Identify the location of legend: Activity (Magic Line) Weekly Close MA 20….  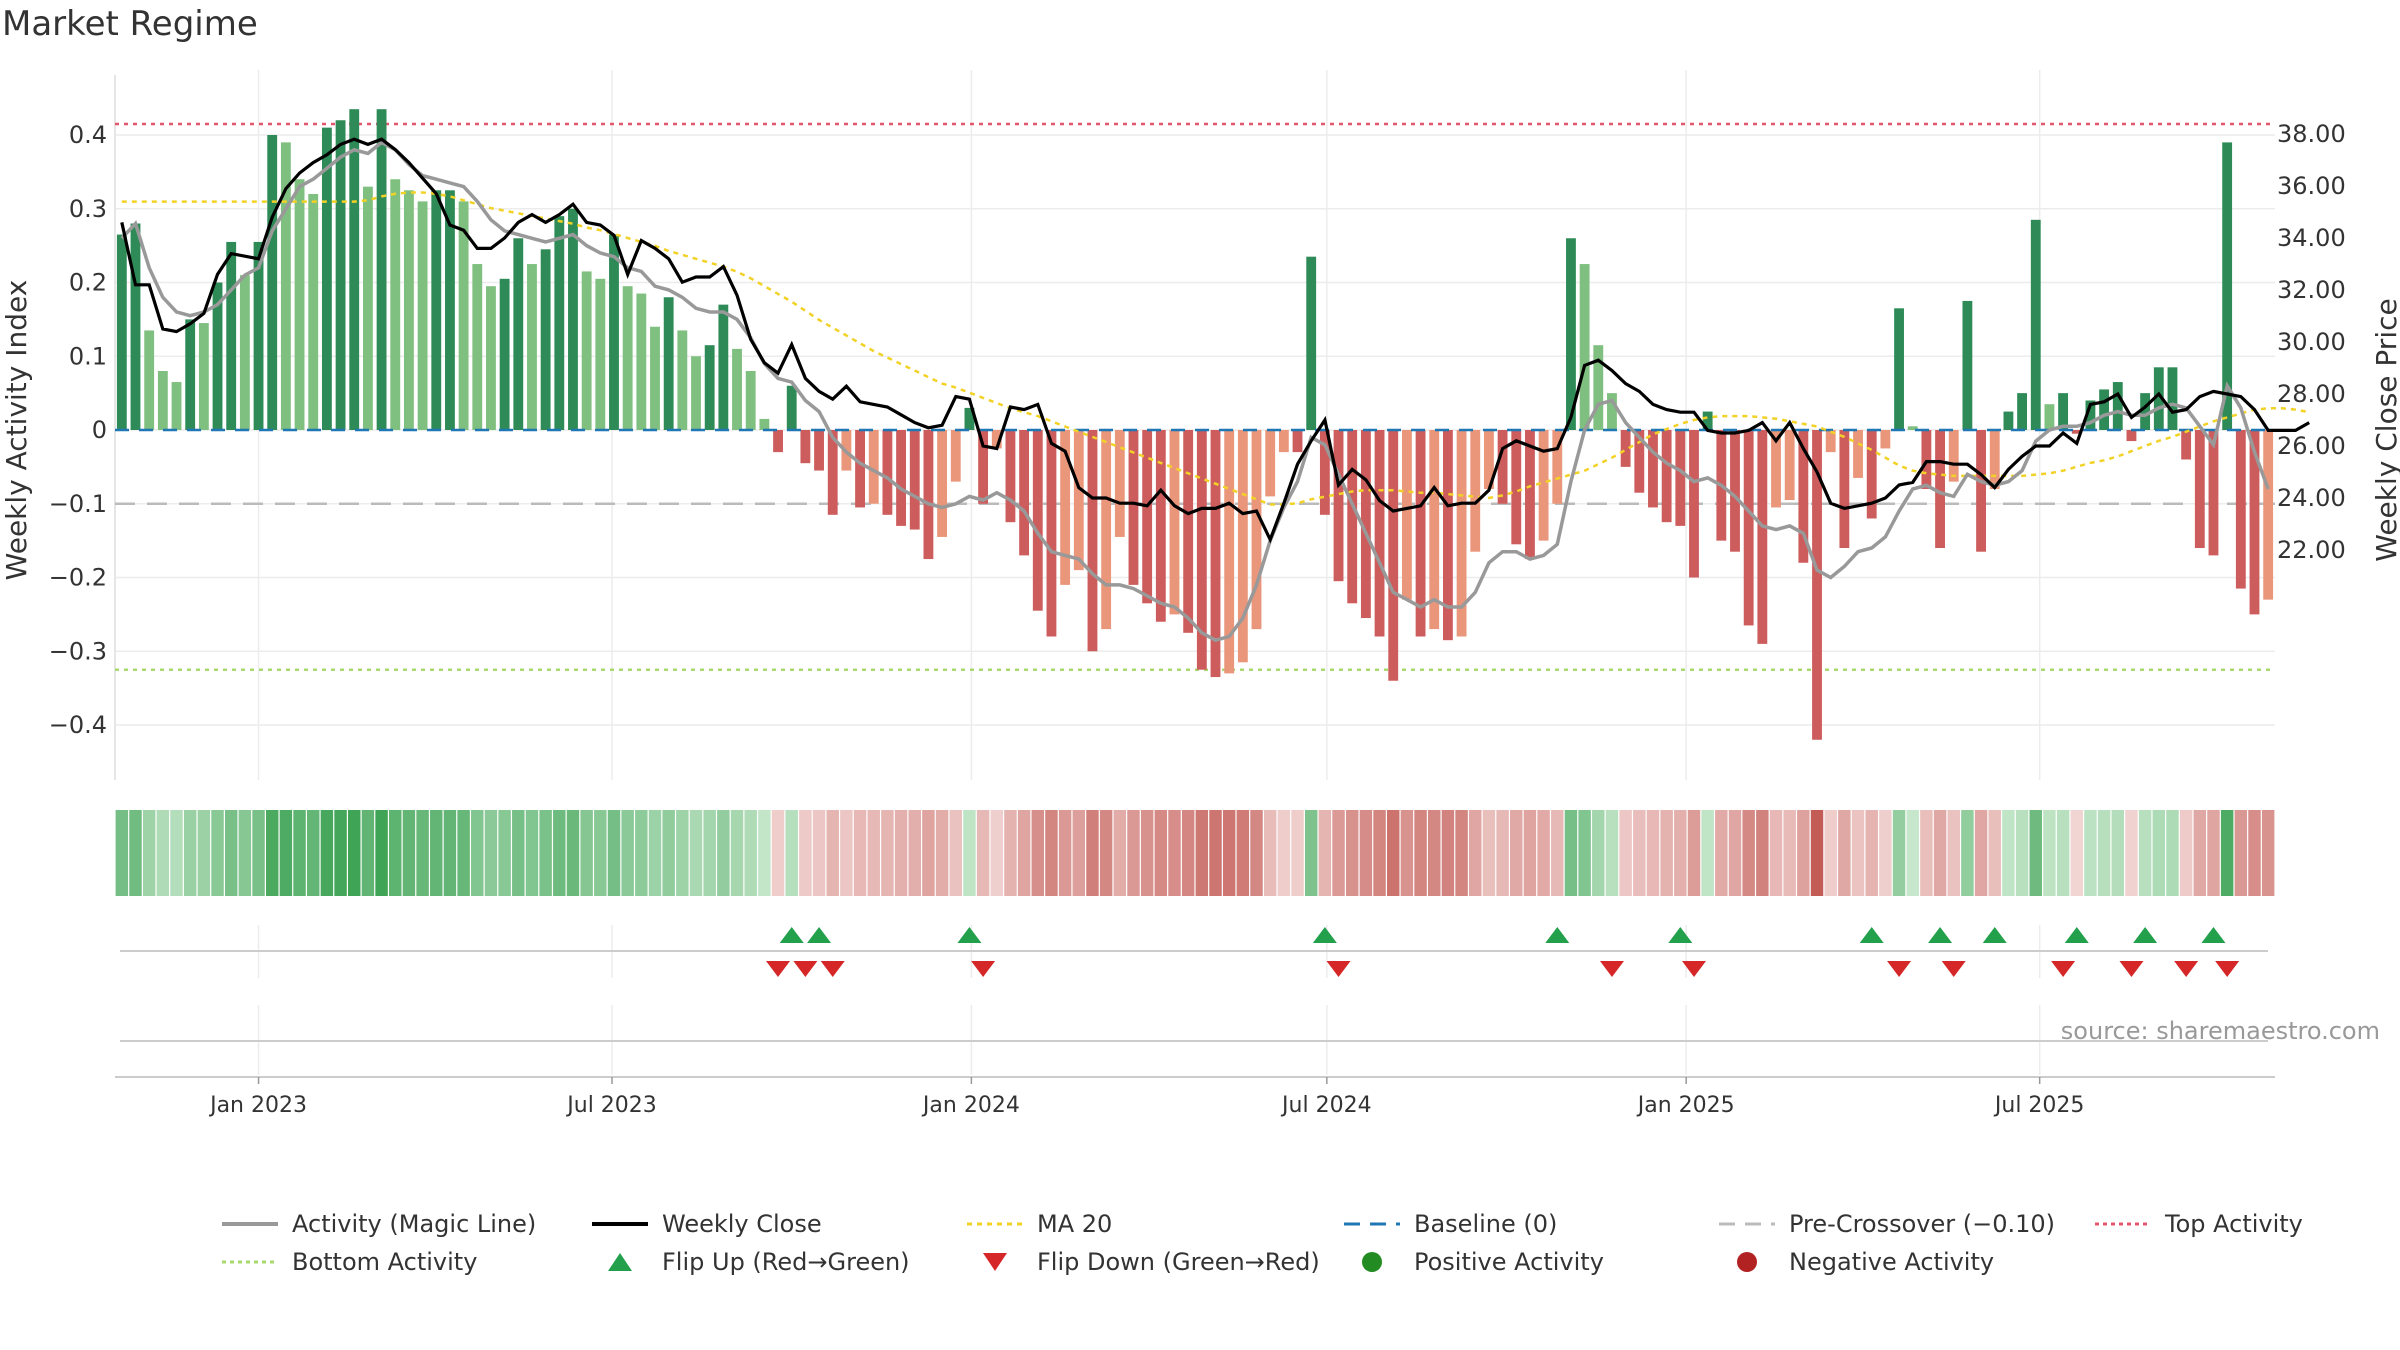
(1200, 1233).